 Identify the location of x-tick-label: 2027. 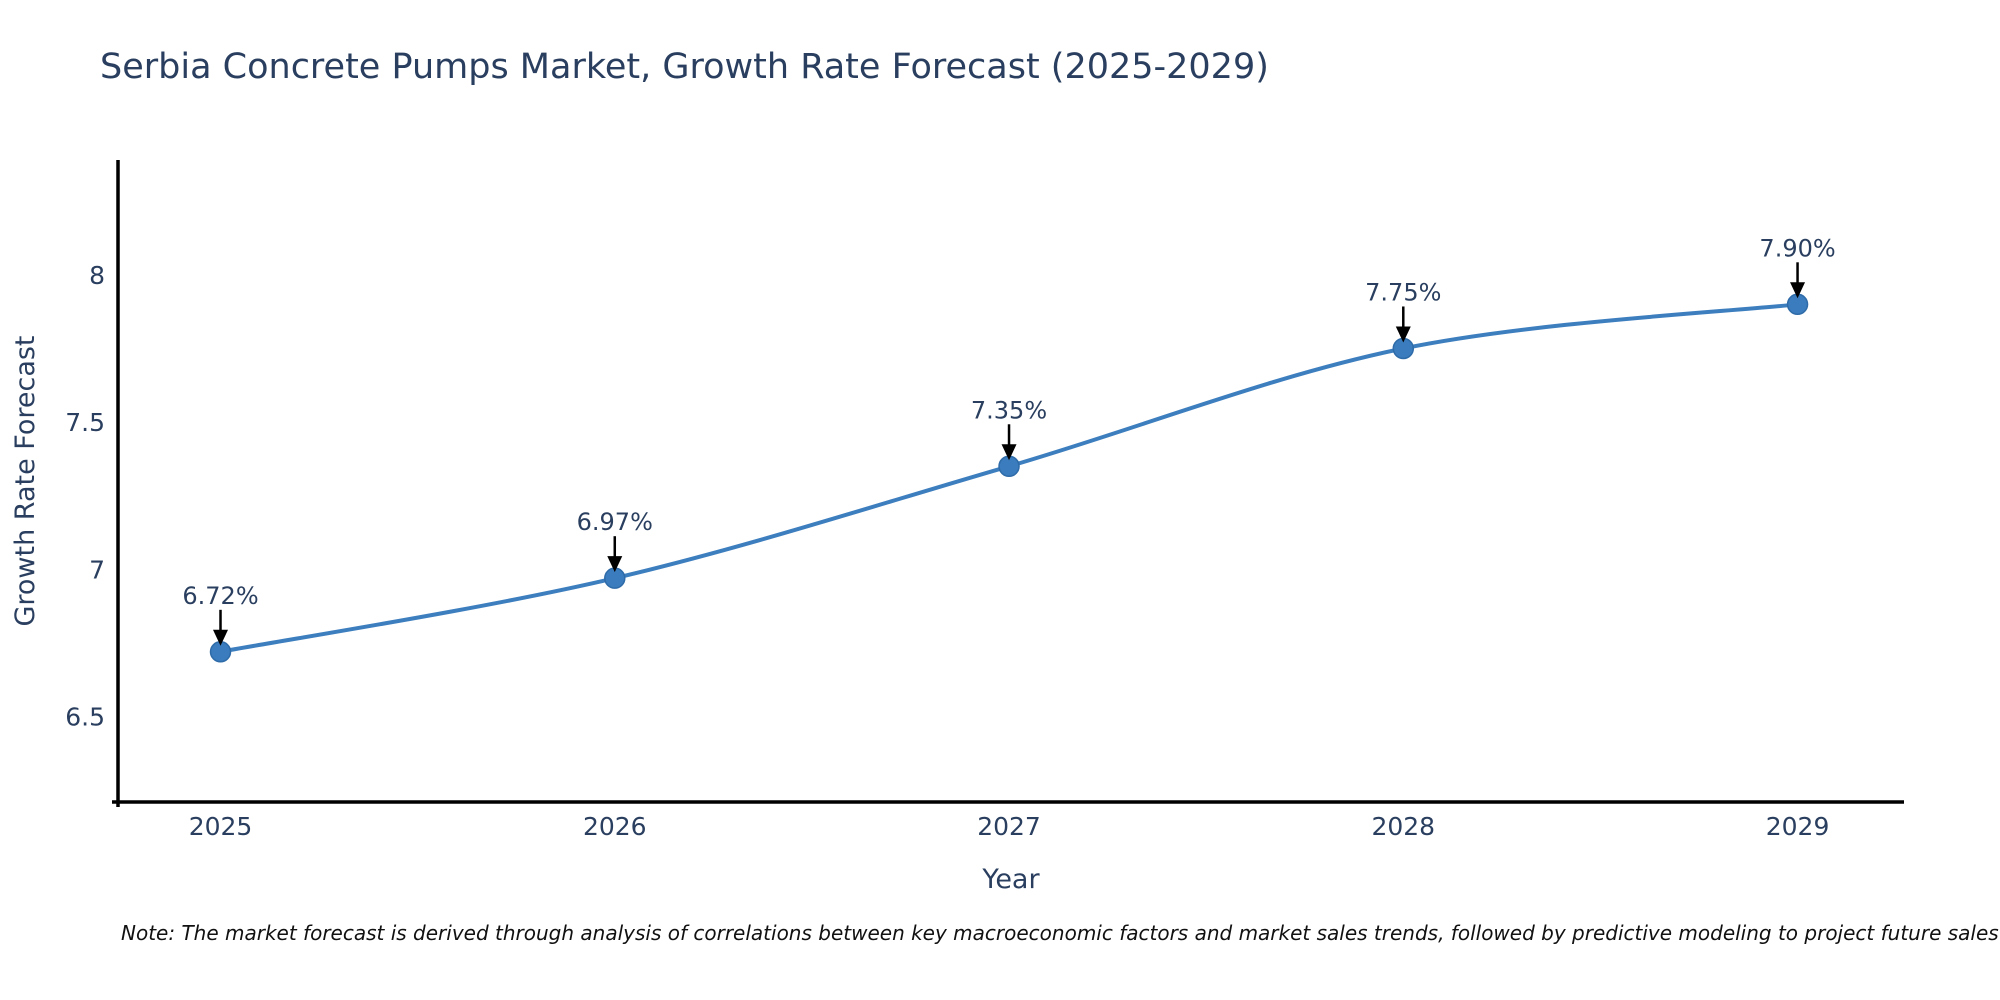
(1009, 826).